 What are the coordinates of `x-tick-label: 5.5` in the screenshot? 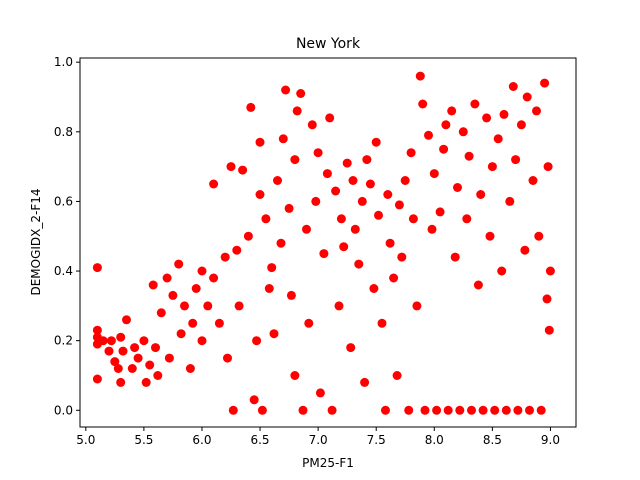 It's located at (143, 440).